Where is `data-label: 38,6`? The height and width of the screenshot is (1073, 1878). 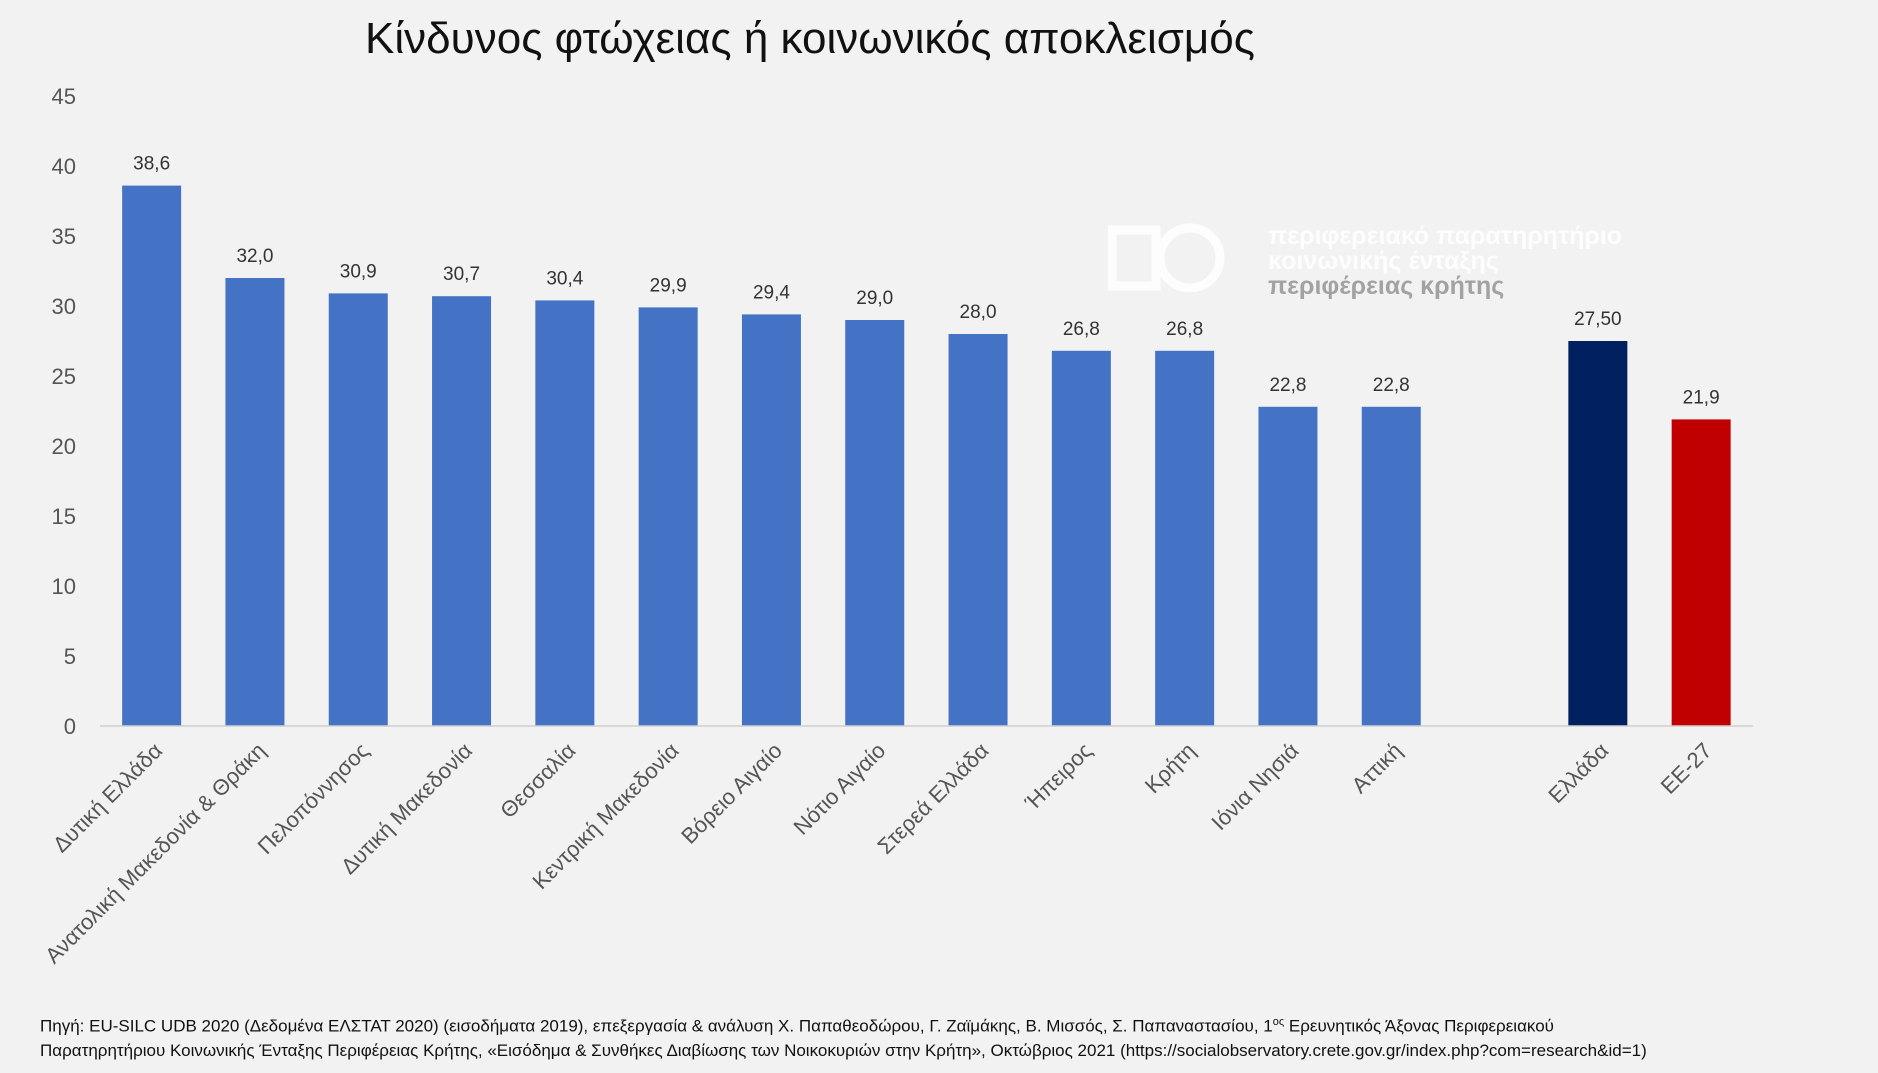
data-label: 38,6 is located at coordinates (151, 164).